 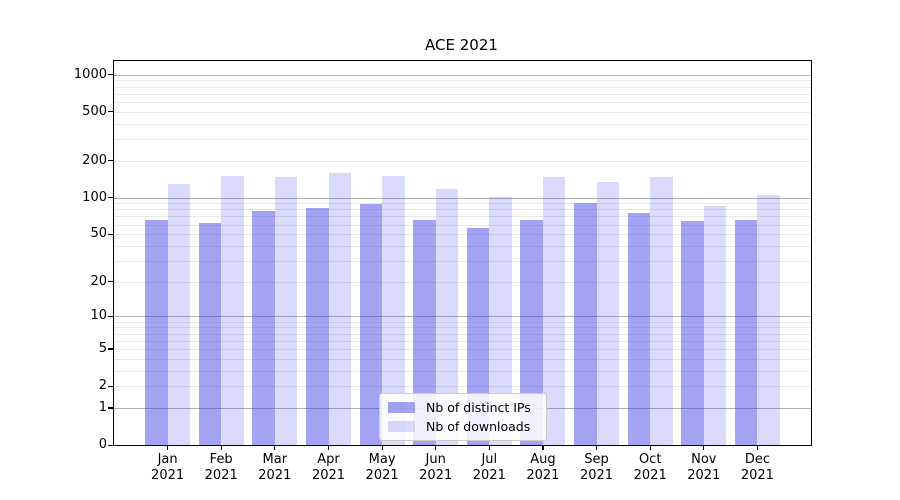 What do you see at coordinates (607, 313) in the screenshot?
I see `bar-nb-of-downloads-sep-2021` at bounding box center [607, 313].